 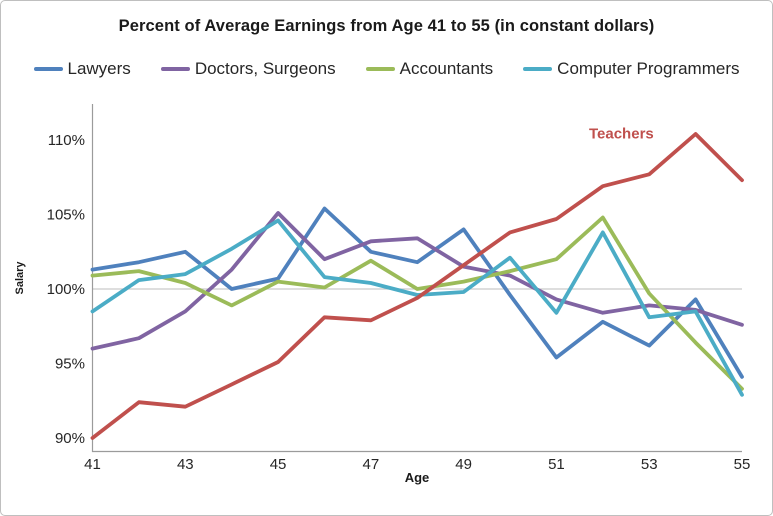 I want to click on x-tick-label: 49, so click(x=463, y=464).